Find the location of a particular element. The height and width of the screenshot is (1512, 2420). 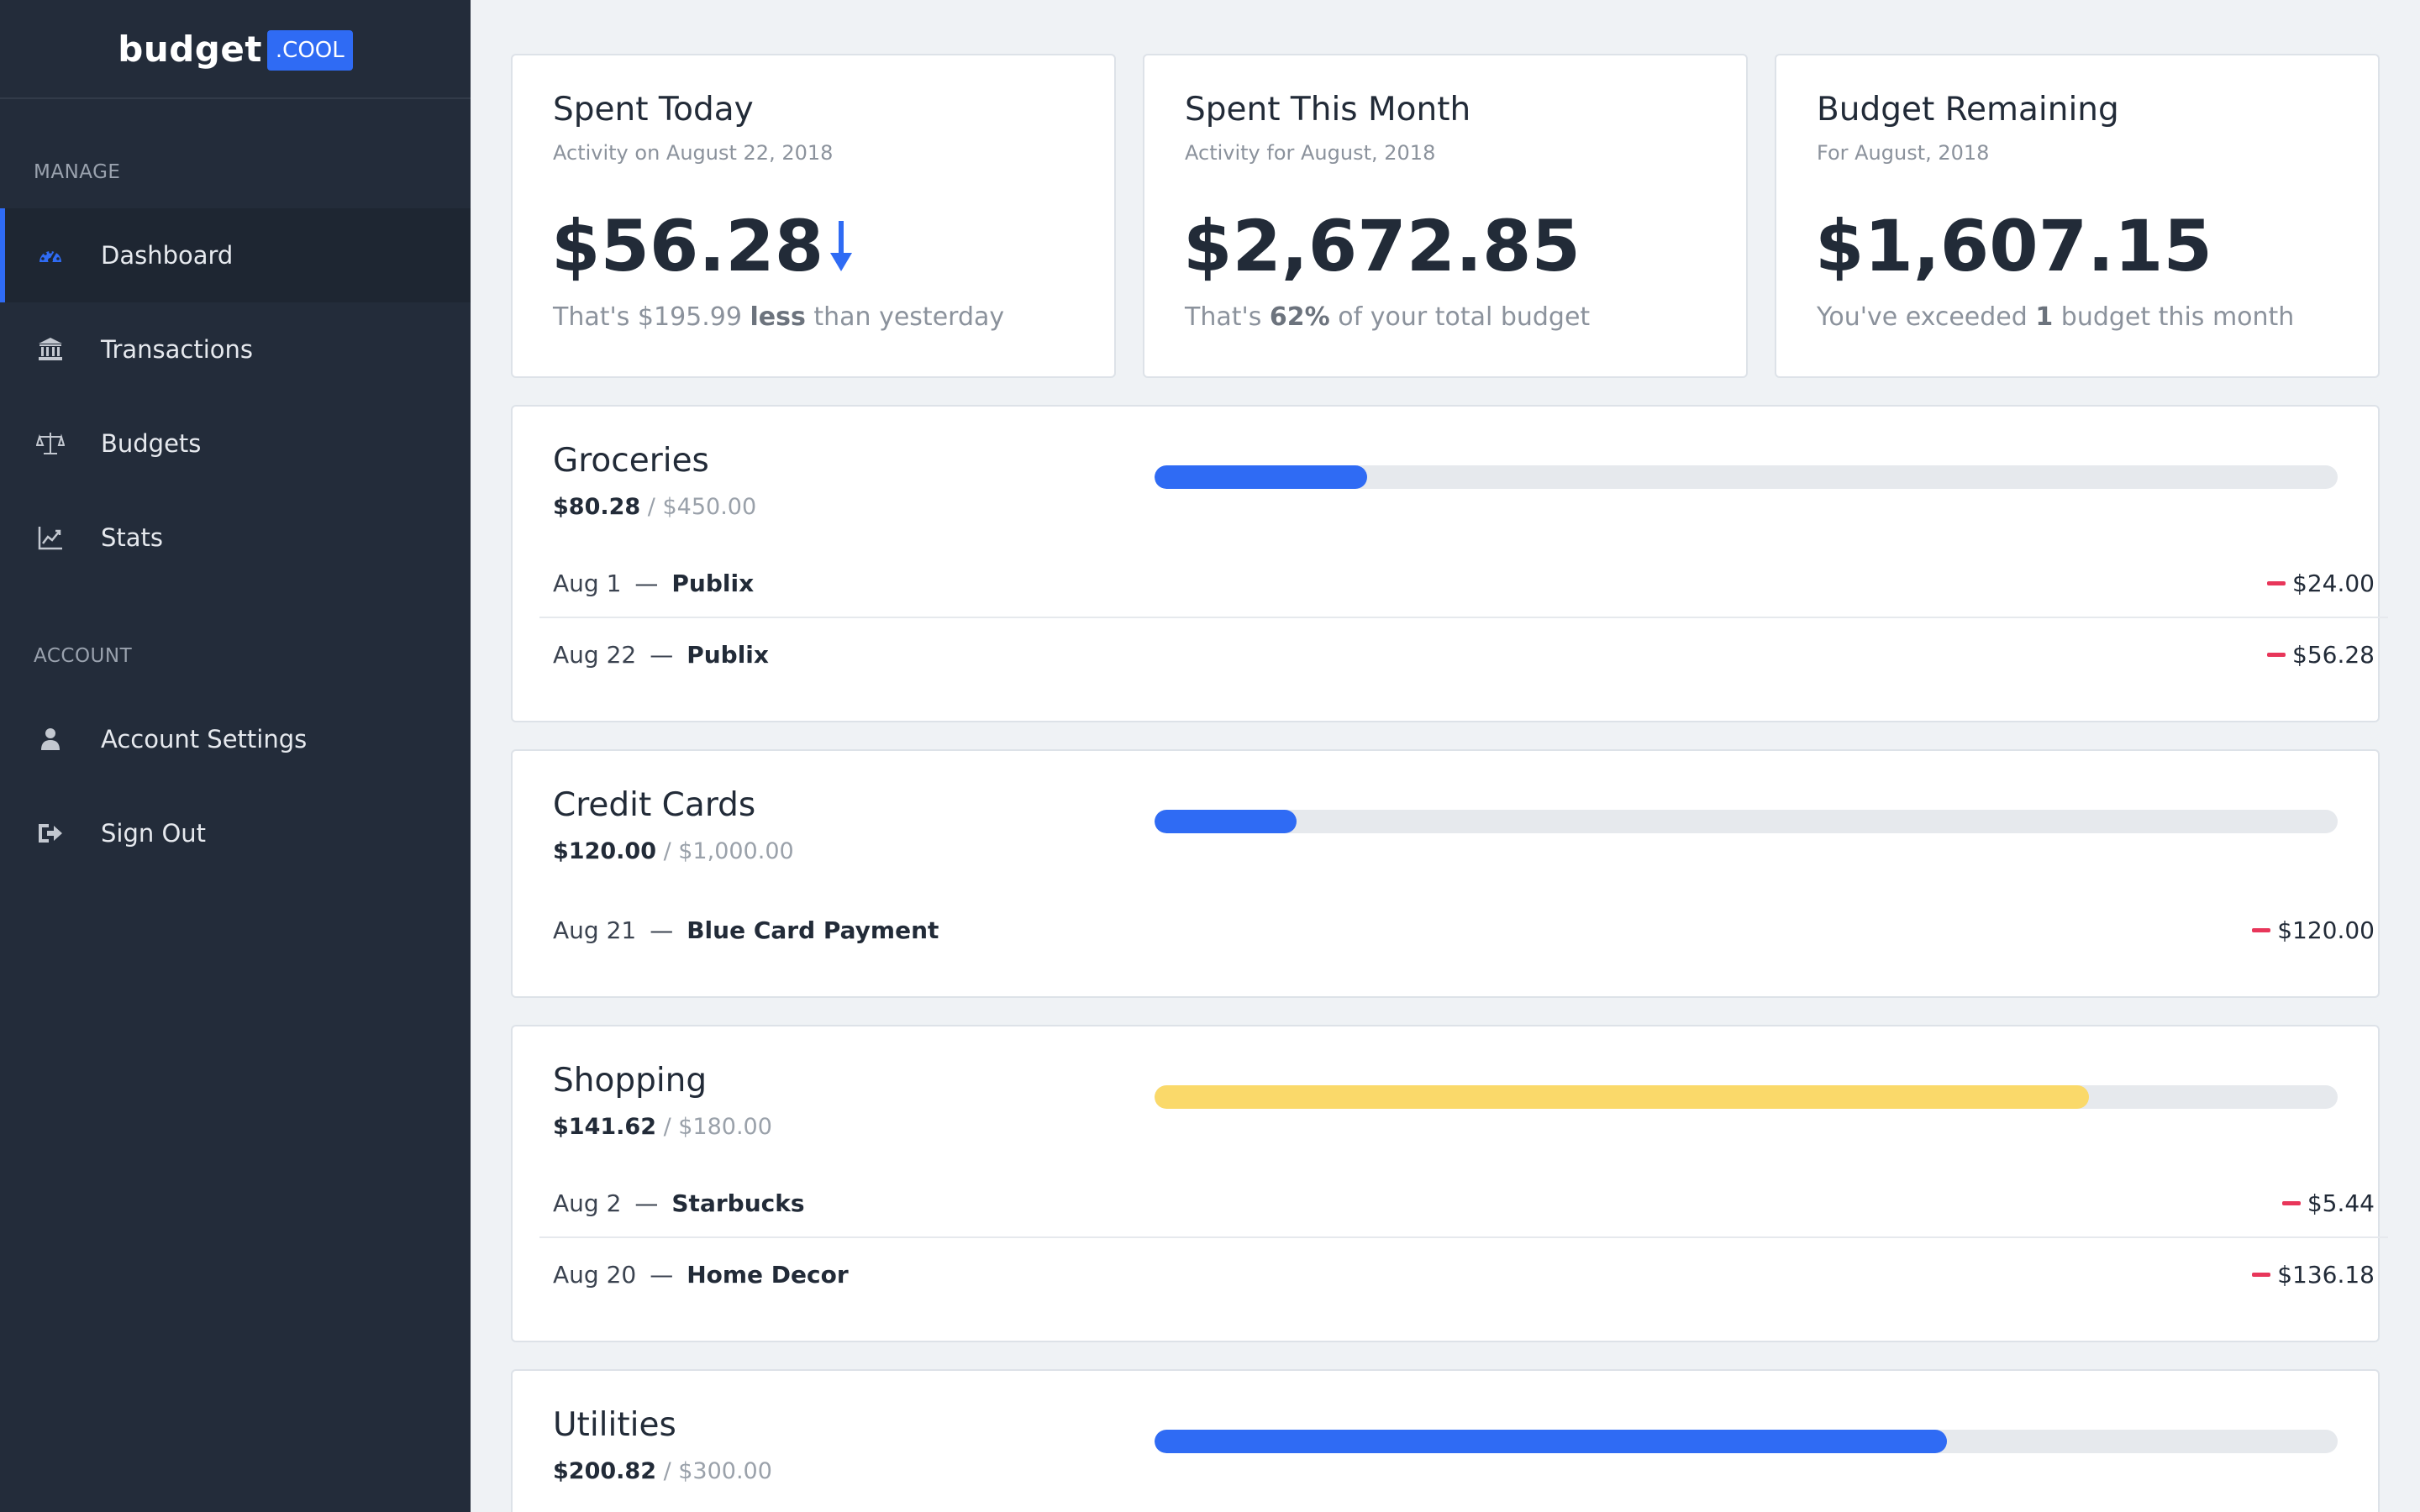

stat-note: That's 62% of your total budget is located at coordinates (1388, 317).